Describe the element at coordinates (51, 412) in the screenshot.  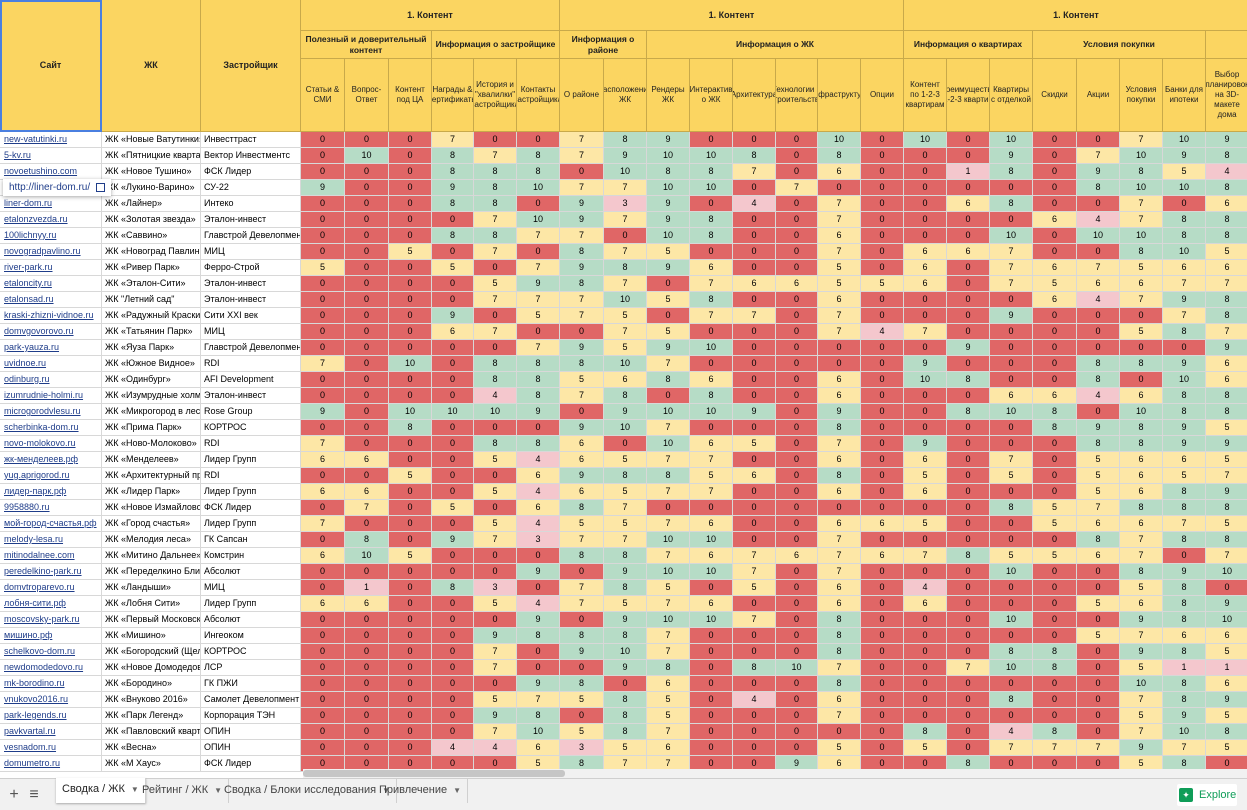
I see `site-link: microgorodvlesu.ru` at that location.